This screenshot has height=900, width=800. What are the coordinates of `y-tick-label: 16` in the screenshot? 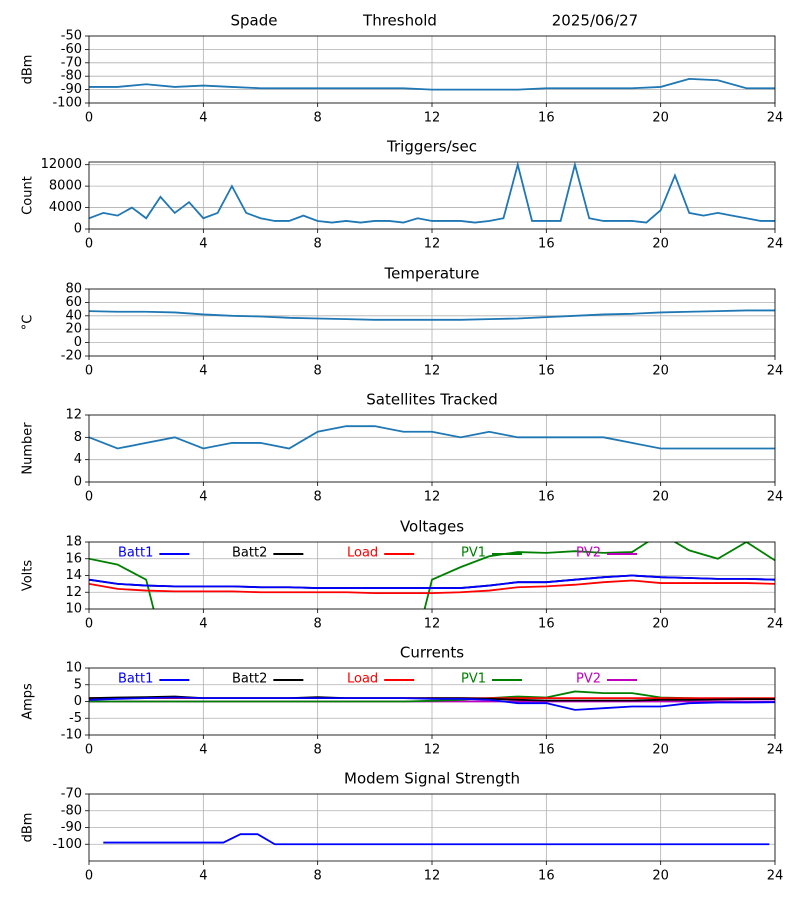 It's located at (73, 558).